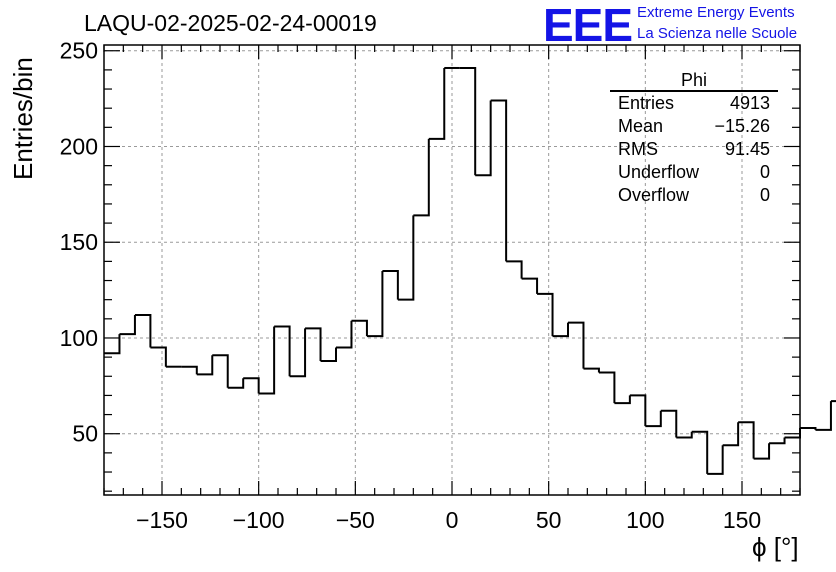 Image resolution: width=836 pixels, height=572 pixels. I want to click on stats-label: Overflow, so click(654, 195).